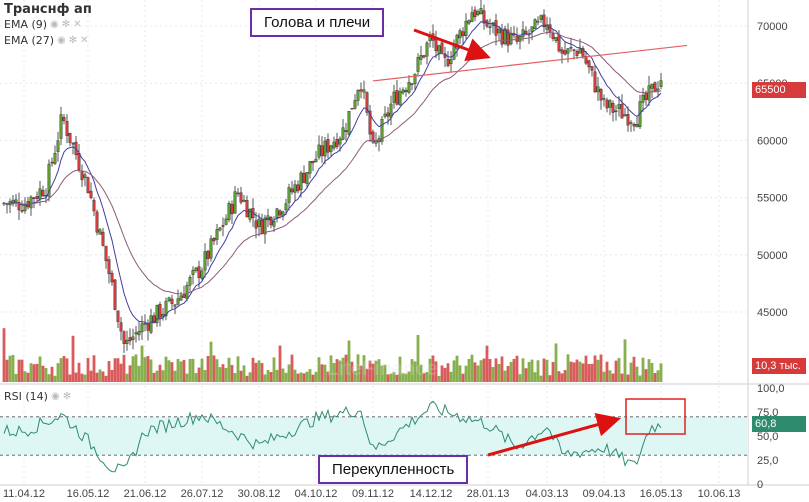  Describe the element at coordinates (37, 396) in the screenshot. I see `rsi-legend: RSI (14) ◉ ✻` at that location.